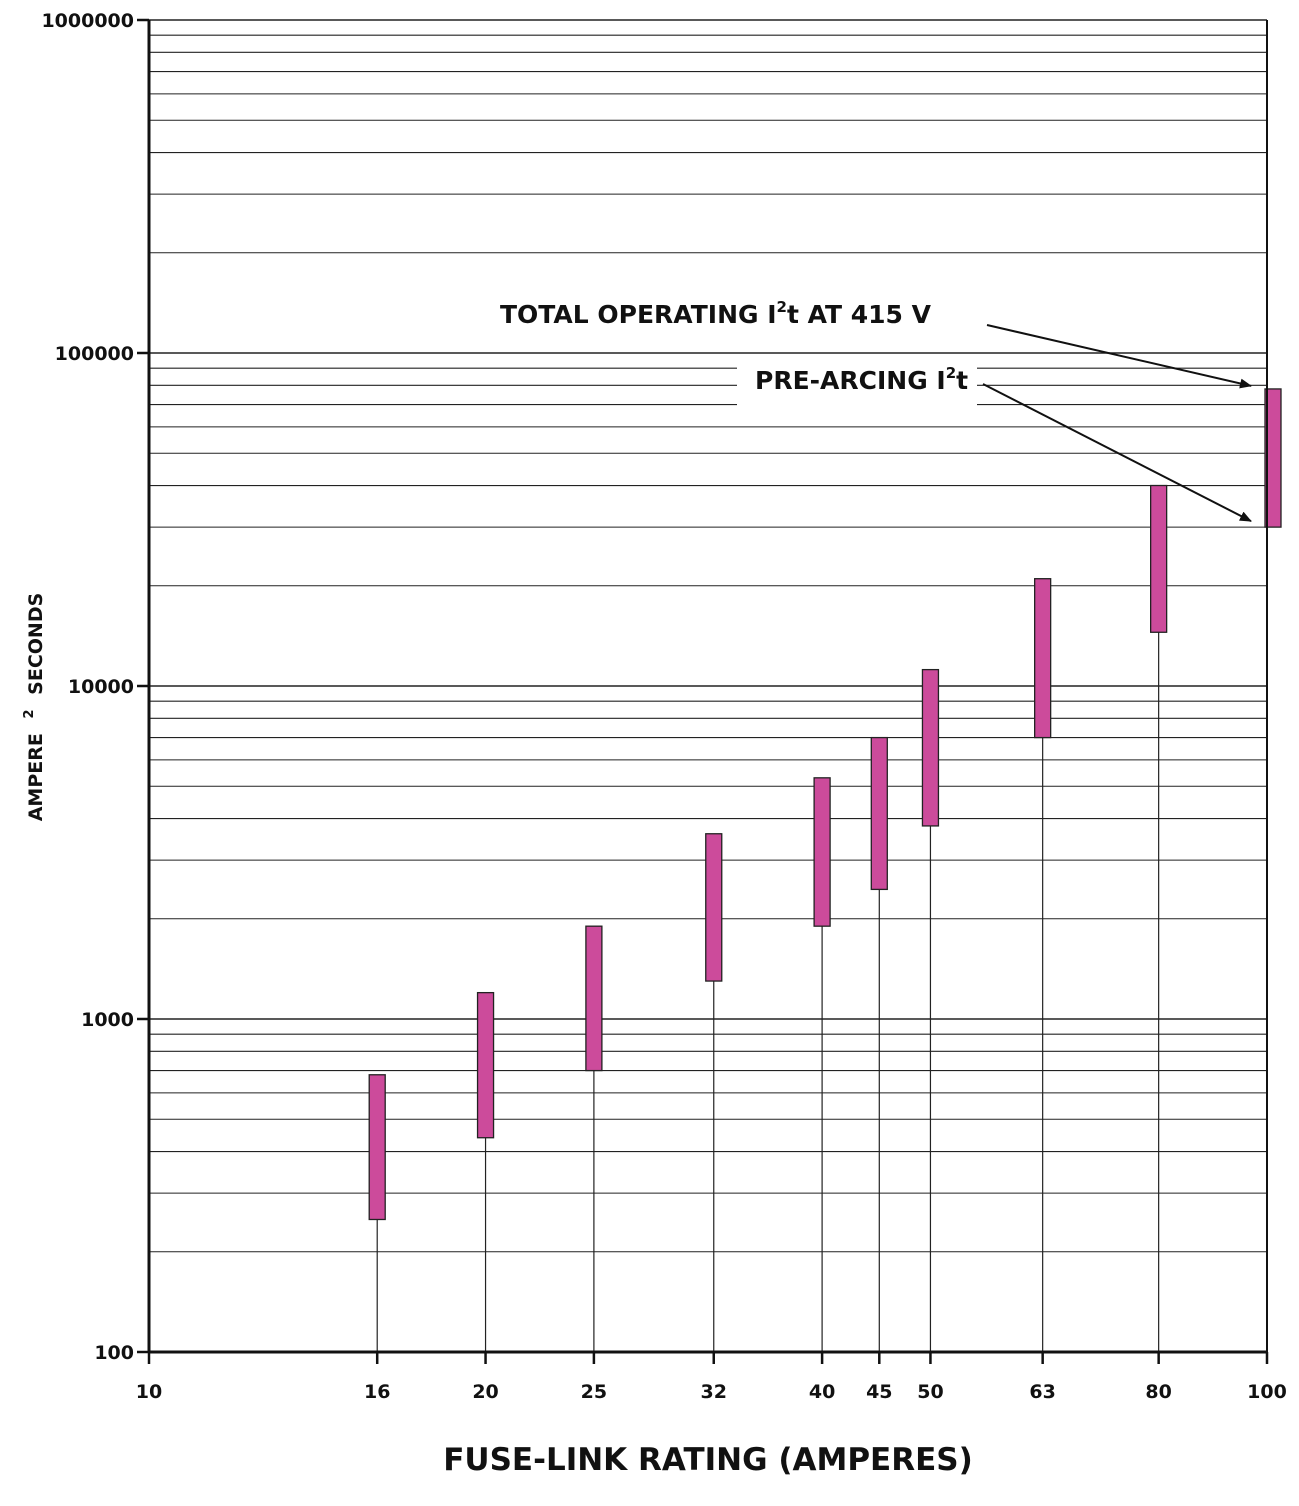 The image size is (1299, 1506). Describe the element at coordinates (930, 1392) in the screenshot. I see `x-tick-label: 50` at that location.